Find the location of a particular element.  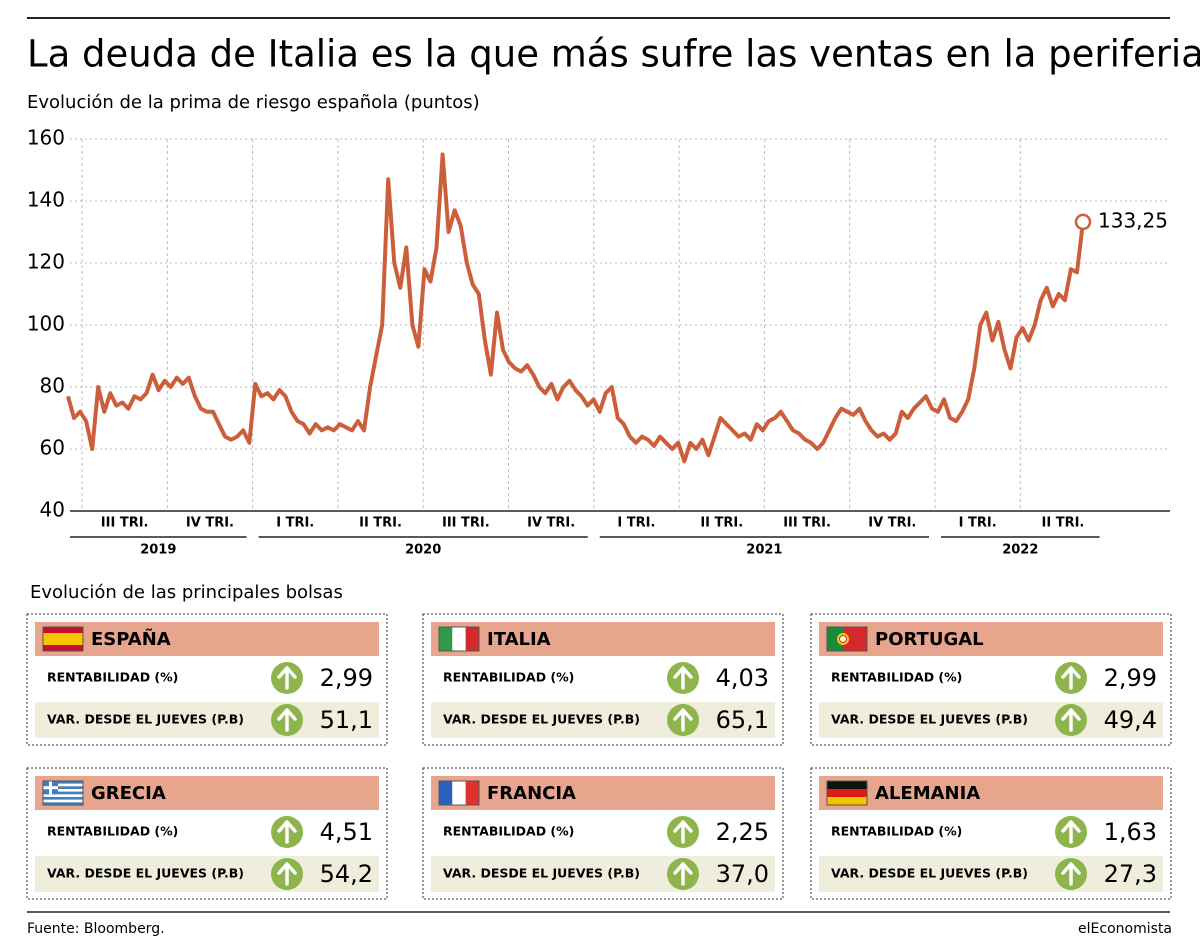

end-label: 133,25 is located at coordinates (1133, 220).